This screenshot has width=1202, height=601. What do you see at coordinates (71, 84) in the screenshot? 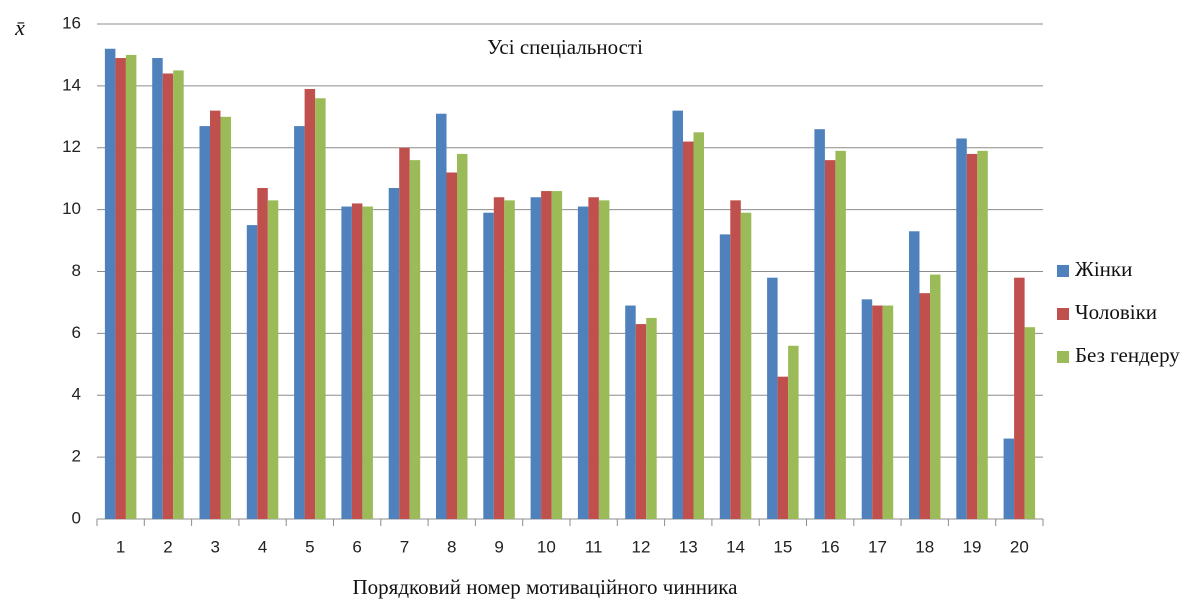
I see `y-tick-label: 14` at bounding box center [71, 84].